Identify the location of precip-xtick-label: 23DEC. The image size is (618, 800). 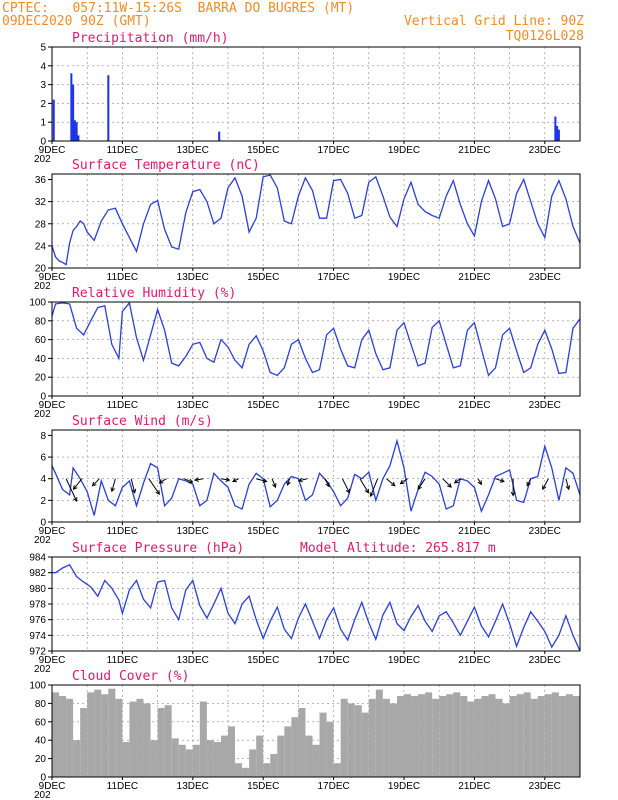
(545, 150).